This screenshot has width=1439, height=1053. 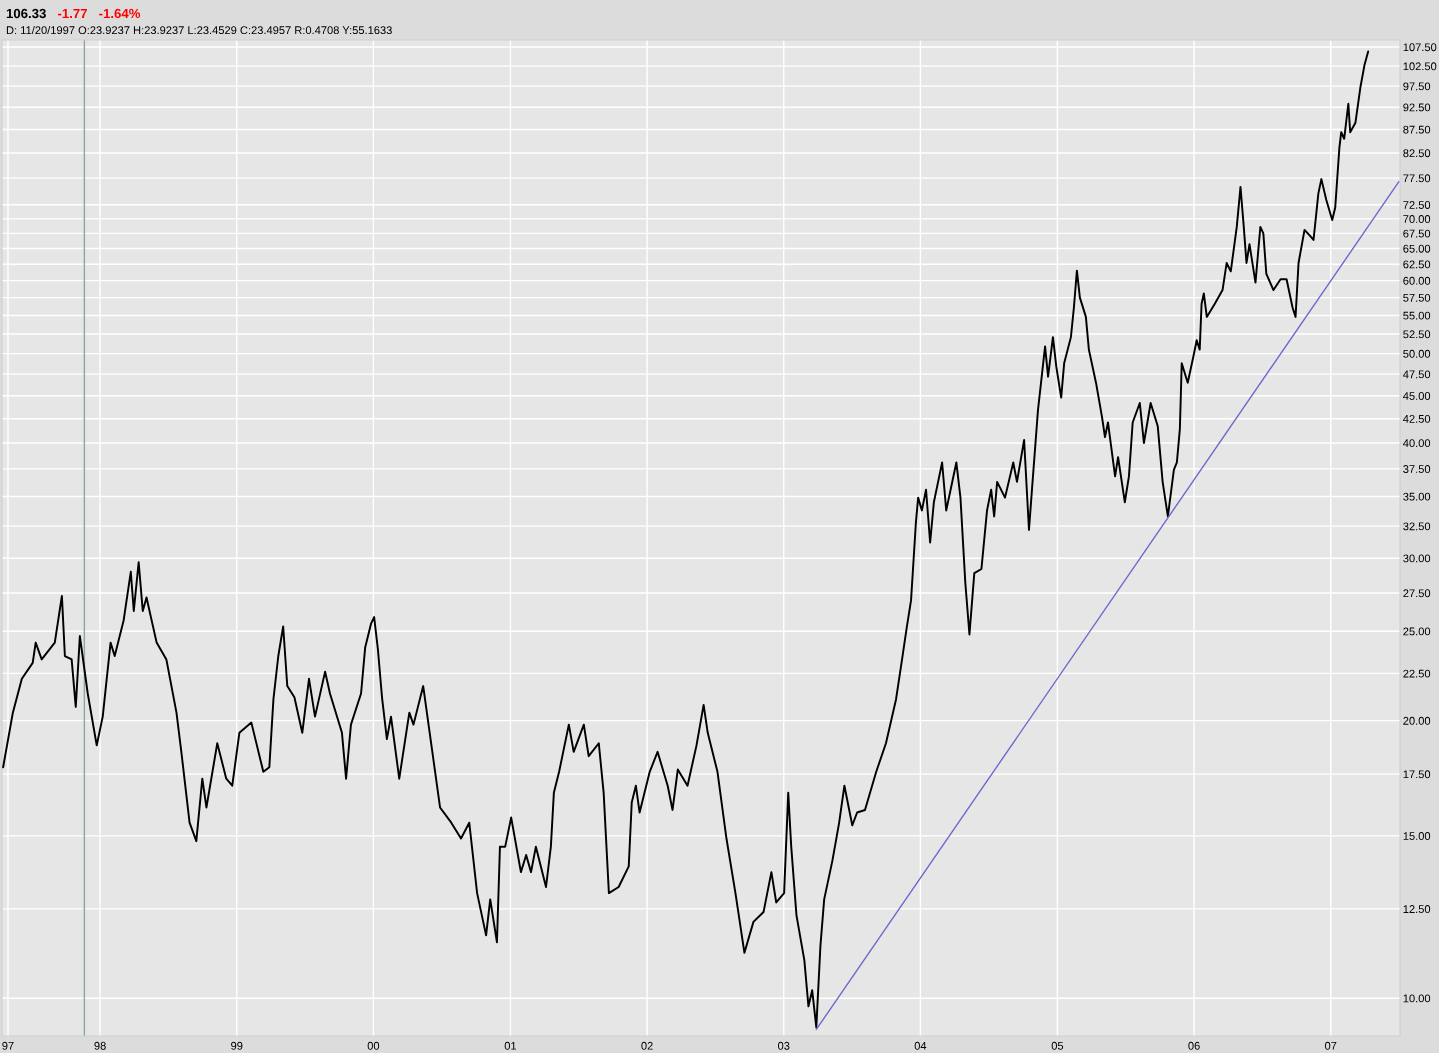 I want to click on text: -1.64%, so click(x=120, y=13).